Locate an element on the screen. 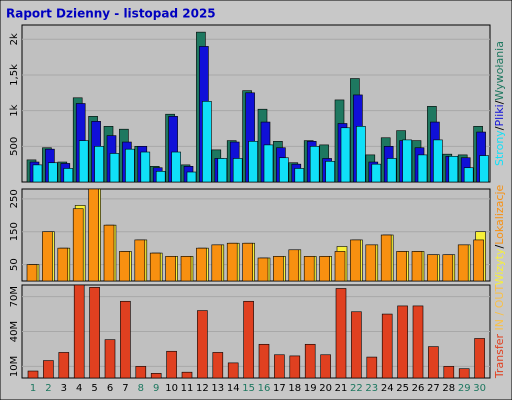 The height and width of the screenshot is (400, 512). y-tick-label: 150 is located at coordinates (14, 231).